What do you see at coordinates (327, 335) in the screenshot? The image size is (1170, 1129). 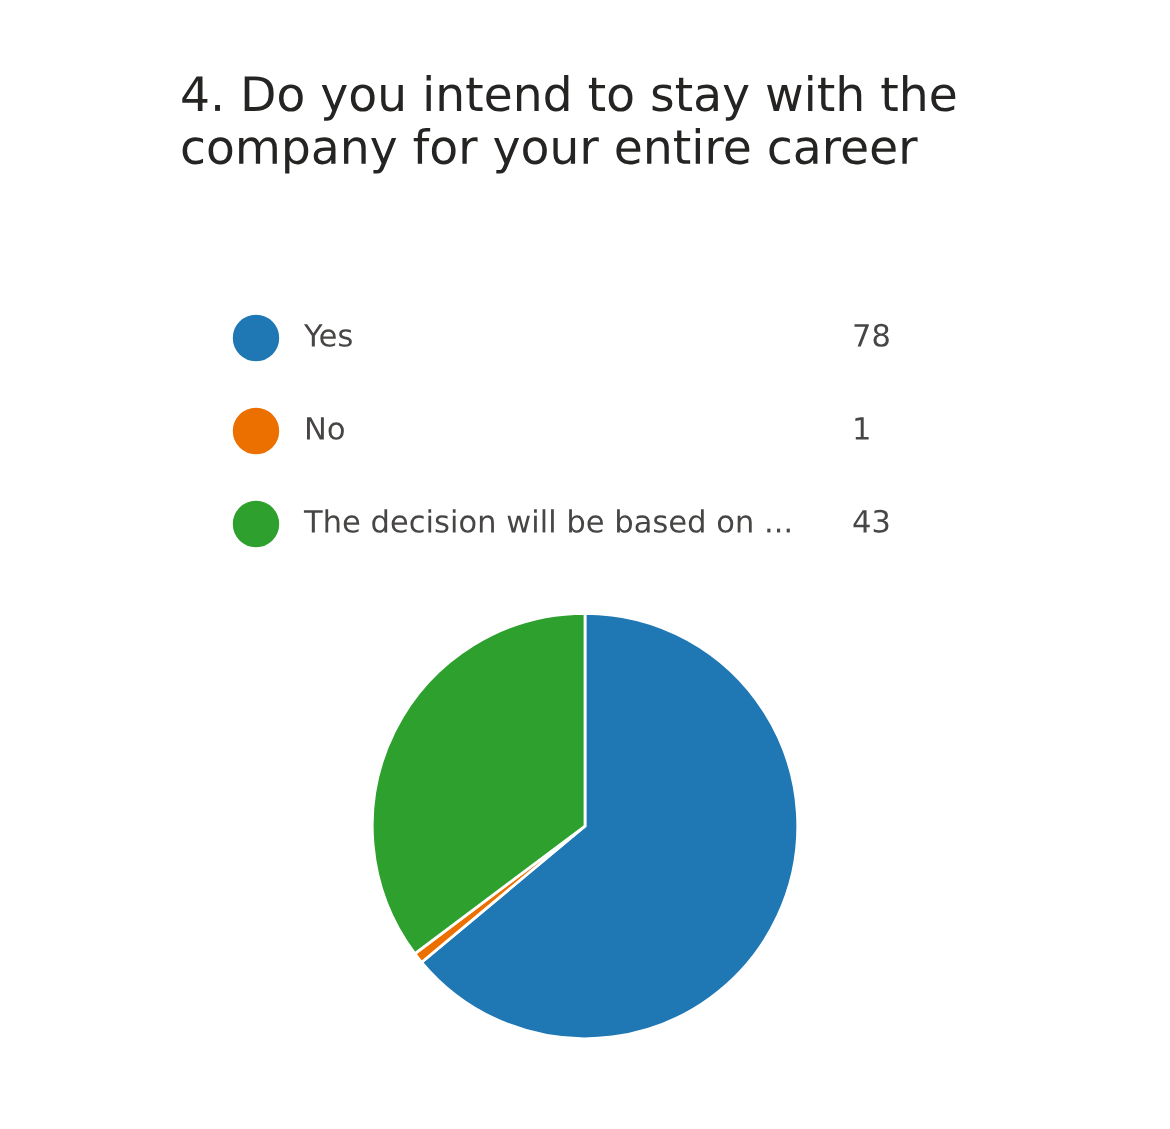 I see `legend-label: Yes` at bounding box center [327, 335].